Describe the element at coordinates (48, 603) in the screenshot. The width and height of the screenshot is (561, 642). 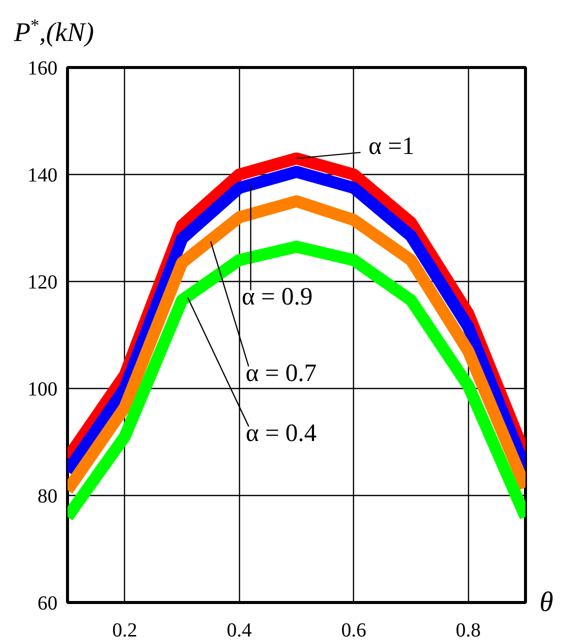
I see `y-tick-label: 60` at that location.